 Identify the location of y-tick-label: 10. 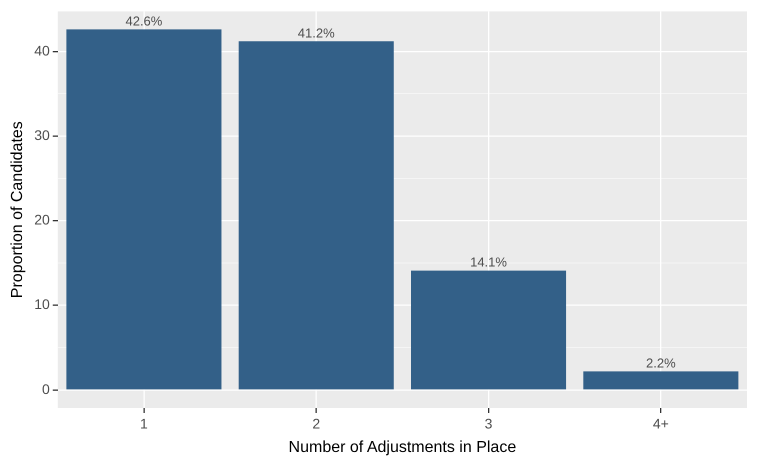
(42, 304).